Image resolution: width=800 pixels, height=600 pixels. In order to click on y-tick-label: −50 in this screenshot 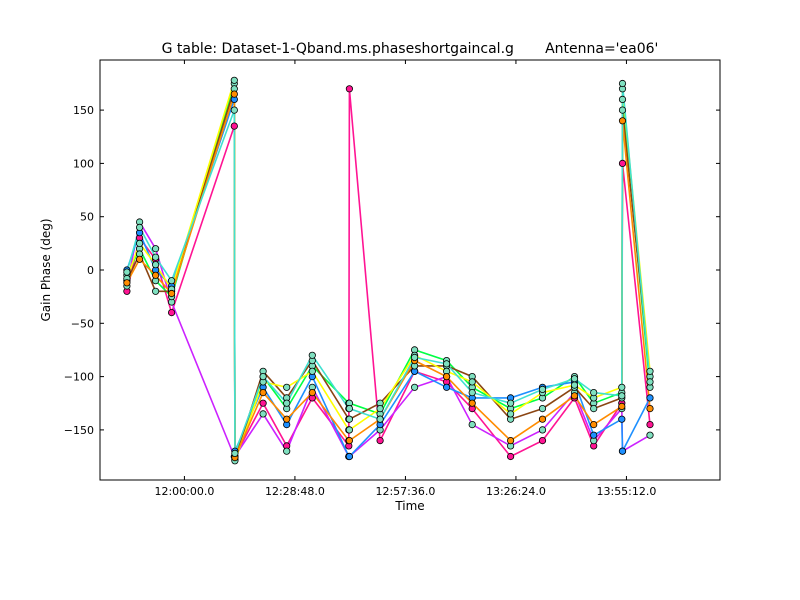, I will do `click(82, 323)`.